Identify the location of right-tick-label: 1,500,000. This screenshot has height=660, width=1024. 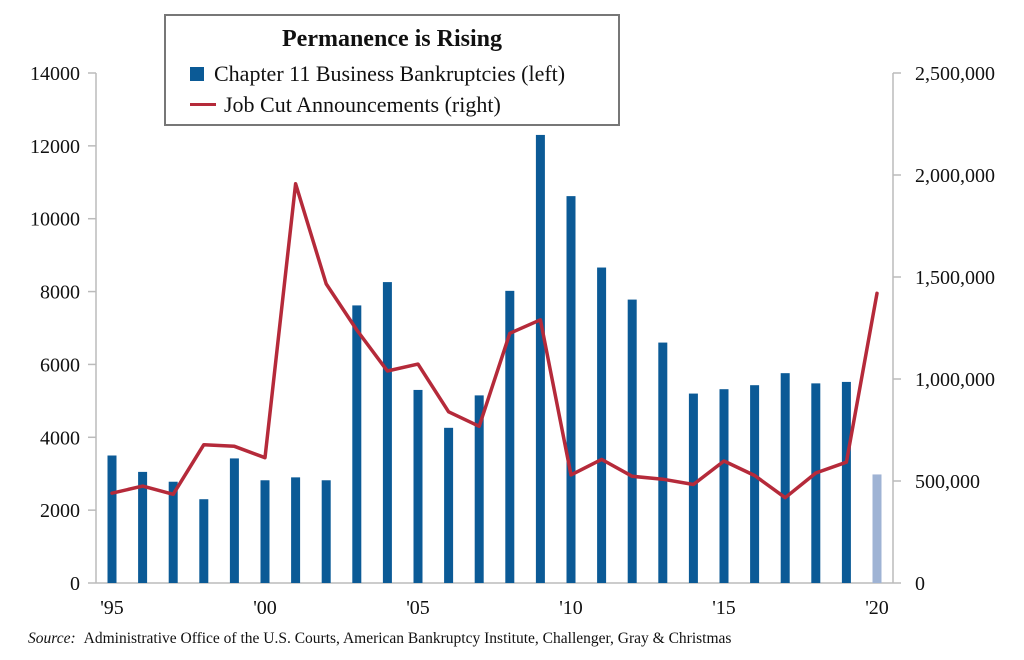
(955, 278).